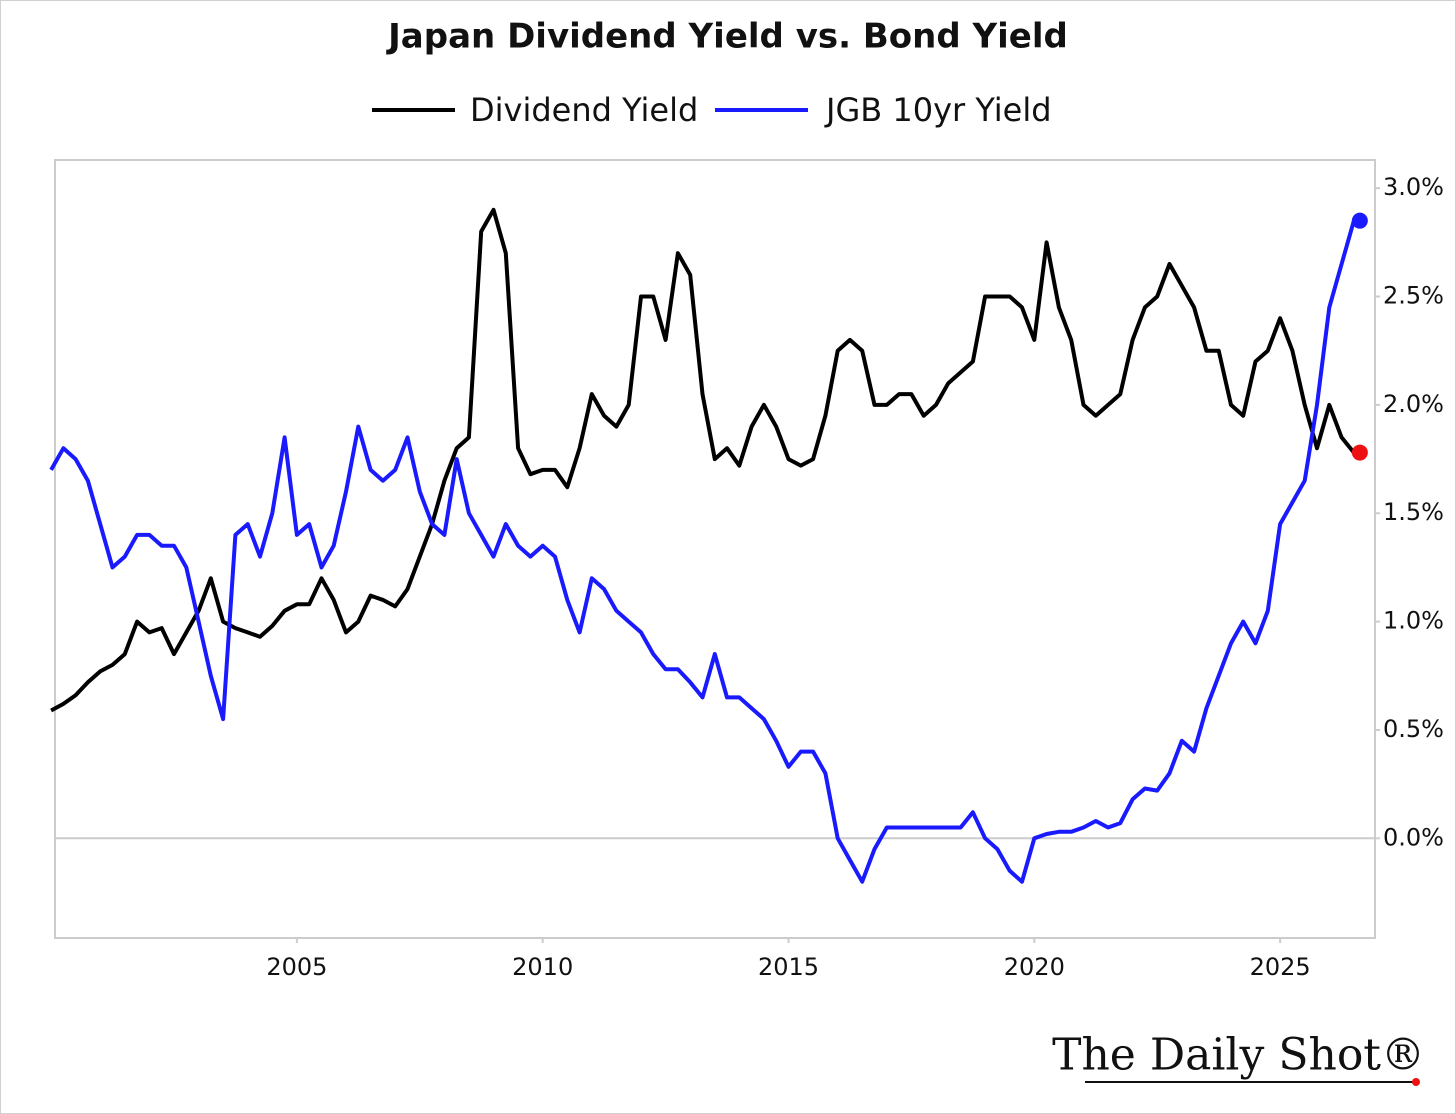 The height and width of the screenshot is (1114, 1456). What do you see at coordinates (727, 37) in the screenshot?
I see `chart-title: Japan Dividend Yield vs. Bond Yield` at bounding box center [727, 37].